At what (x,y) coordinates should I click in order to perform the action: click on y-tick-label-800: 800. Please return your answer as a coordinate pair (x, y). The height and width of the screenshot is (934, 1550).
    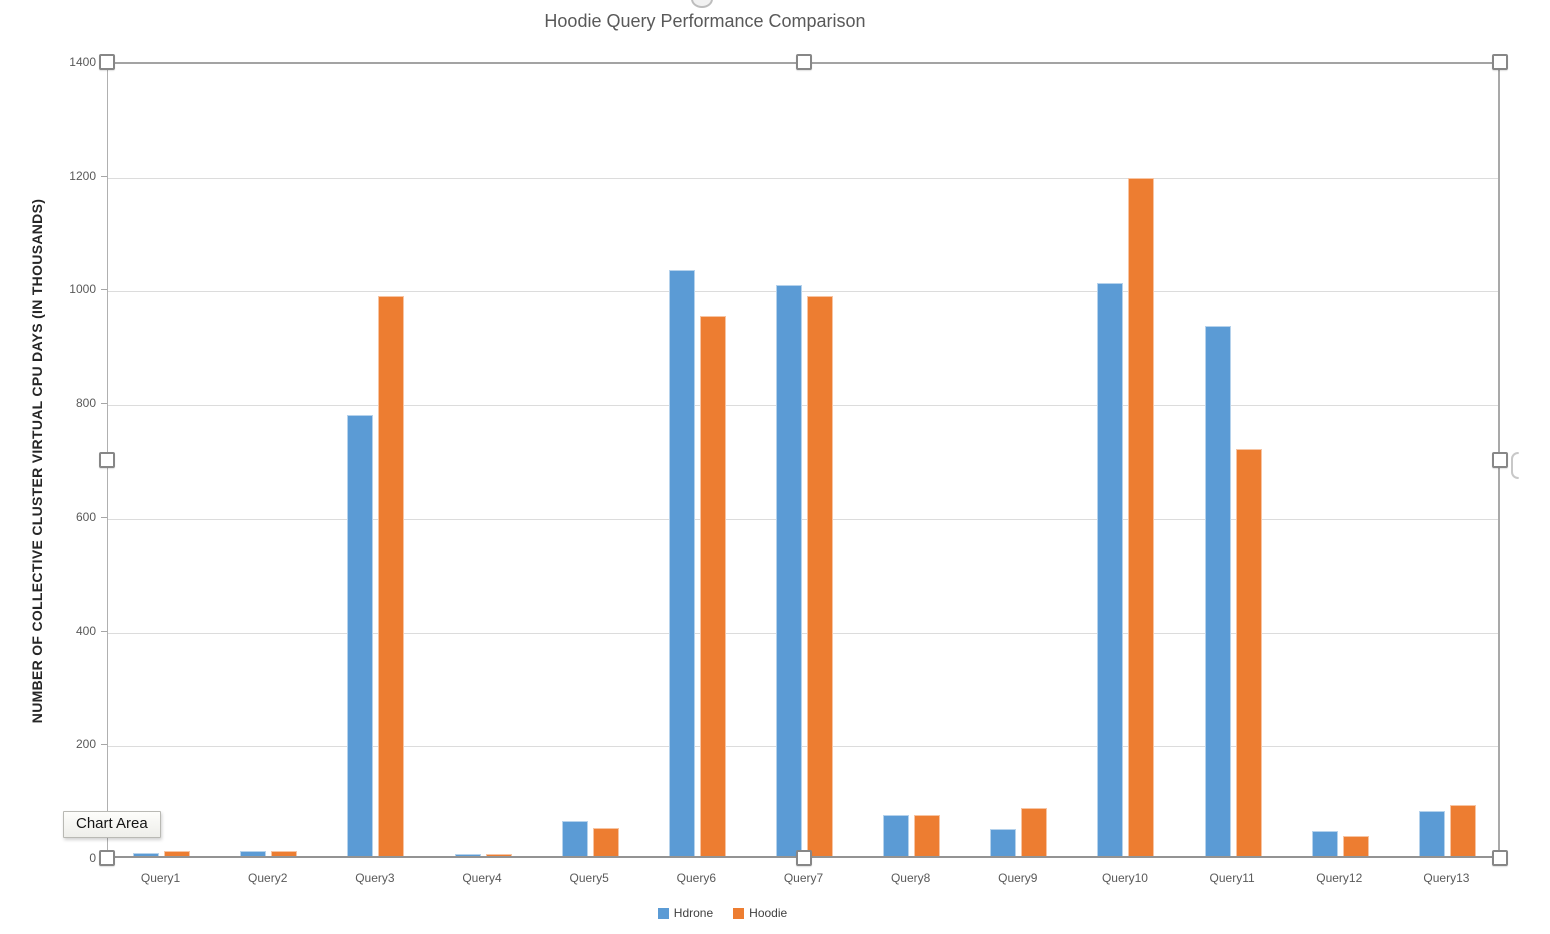
    Looking at the image, I should click on (85, 403).